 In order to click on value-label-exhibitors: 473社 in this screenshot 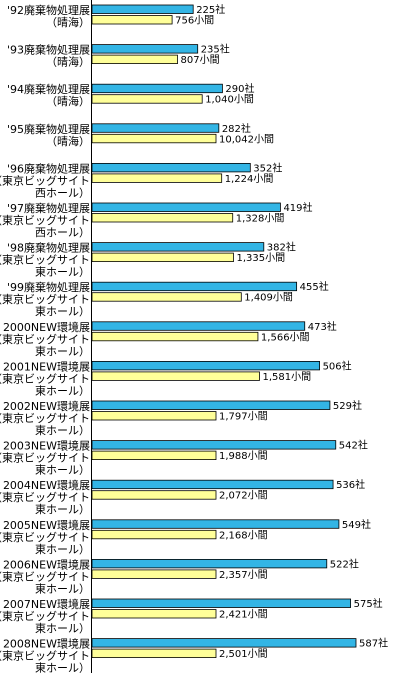, I will do `click(322, 326)`.